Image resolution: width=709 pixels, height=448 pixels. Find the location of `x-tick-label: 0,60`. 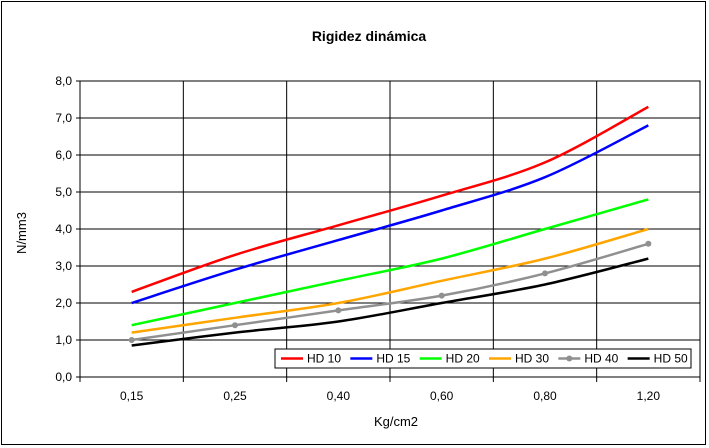

x-tick-label: 0,60 is located at coordinates (442, 396).